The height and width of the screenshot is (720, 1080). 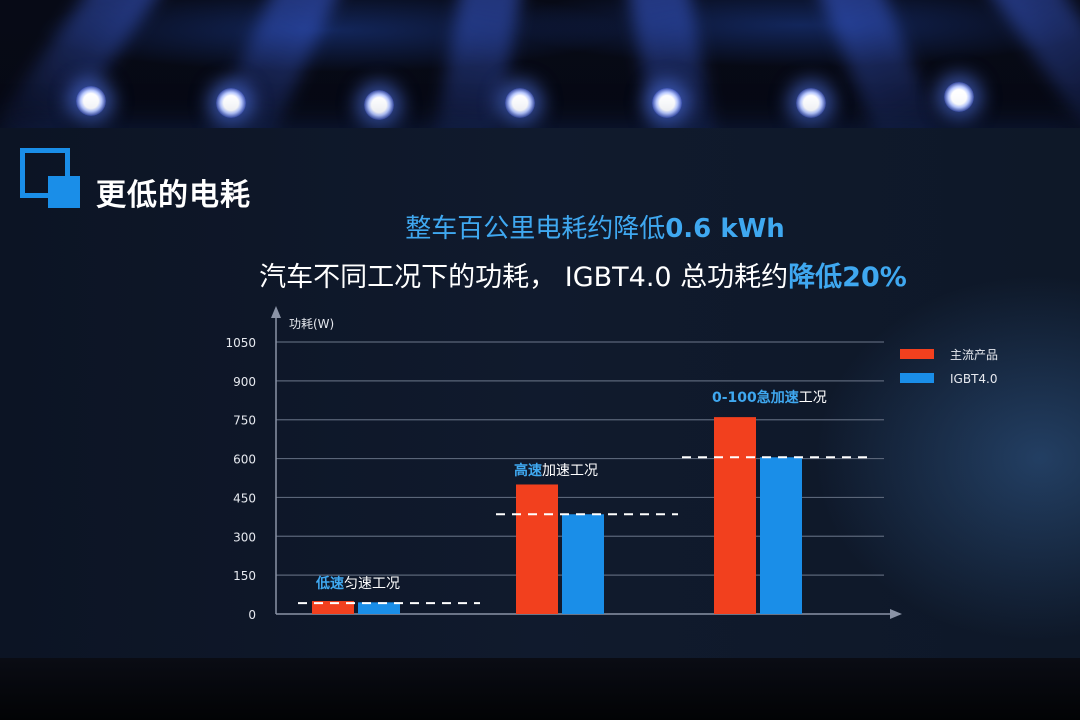 I want to click on y-axis-arrow-icon, so click(x=276, y=312).